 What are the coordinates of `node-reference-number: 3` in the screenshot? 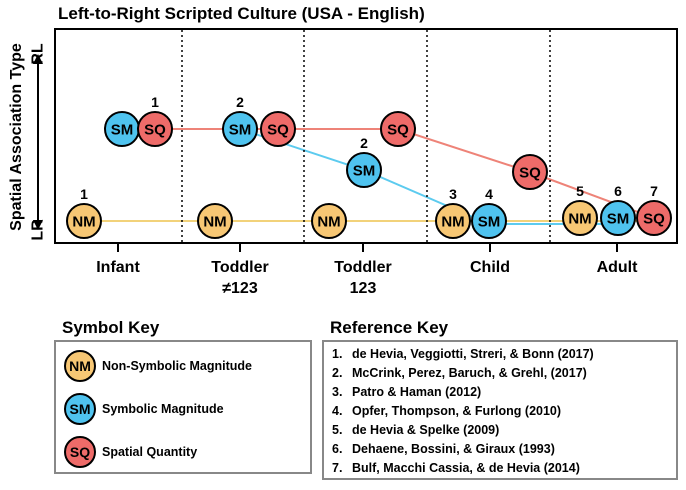 It's located at (453, 194).